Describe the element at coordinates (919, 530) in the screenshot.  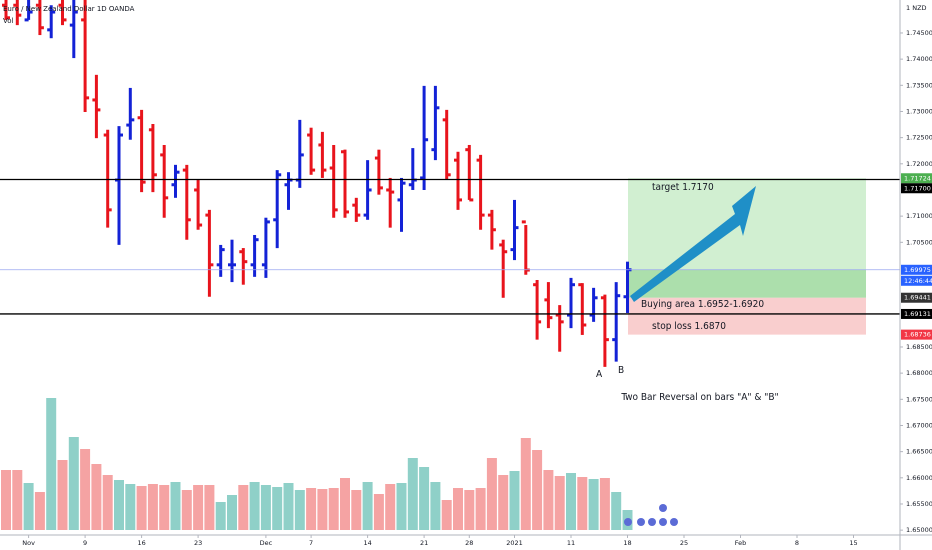
I see `y-tick-label: 1.65000` at that location.